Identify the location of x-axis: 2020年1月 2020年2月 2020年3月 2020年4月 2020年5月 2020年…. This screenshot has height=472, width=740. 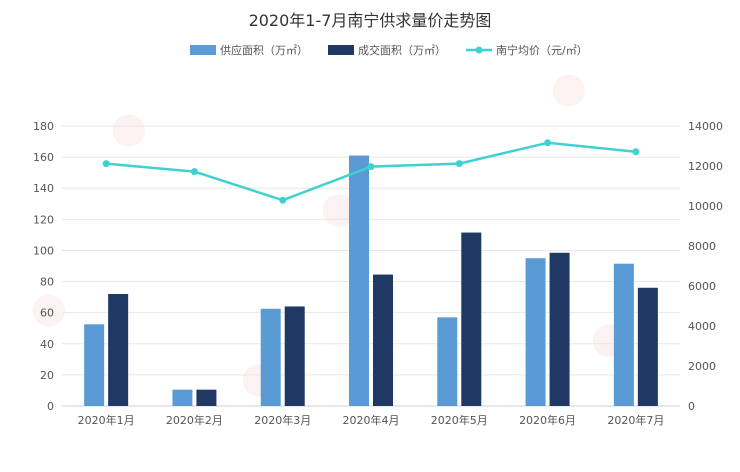
(371, 420).